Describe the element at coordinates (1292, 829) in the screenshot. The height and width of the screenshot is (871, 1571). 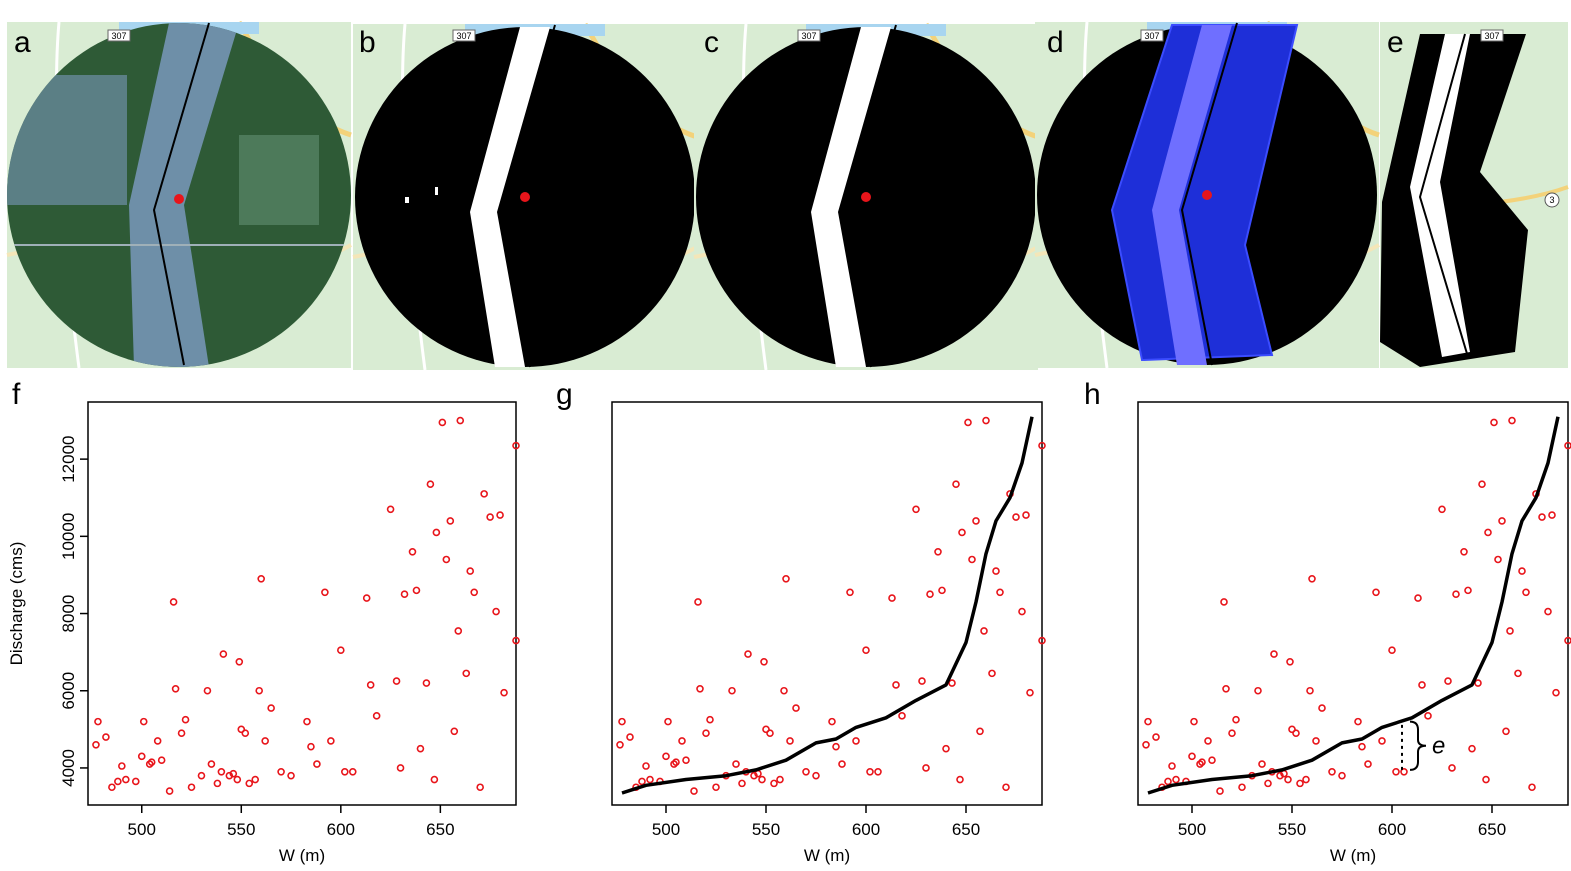
I see `x-tick-label: 550` at that location.